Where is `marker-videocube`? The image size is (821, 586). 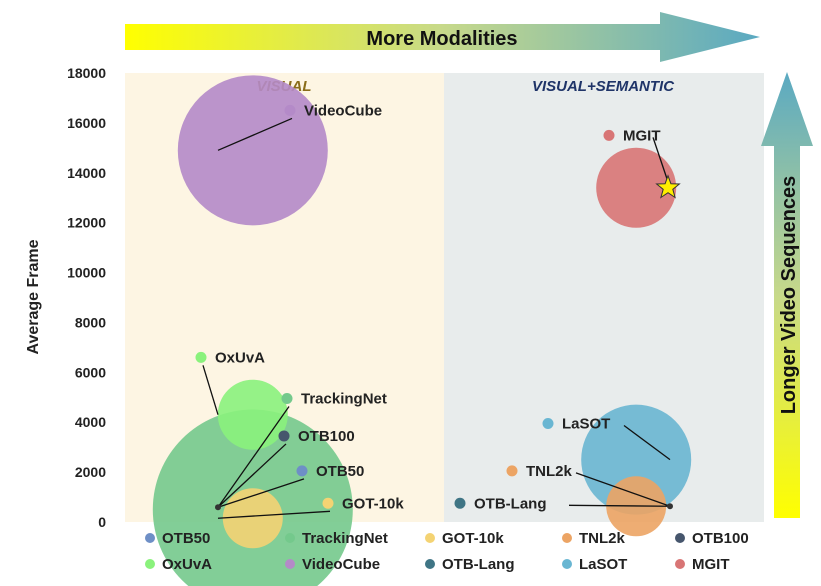
marker-videocube is located at coordinates (290, 110).